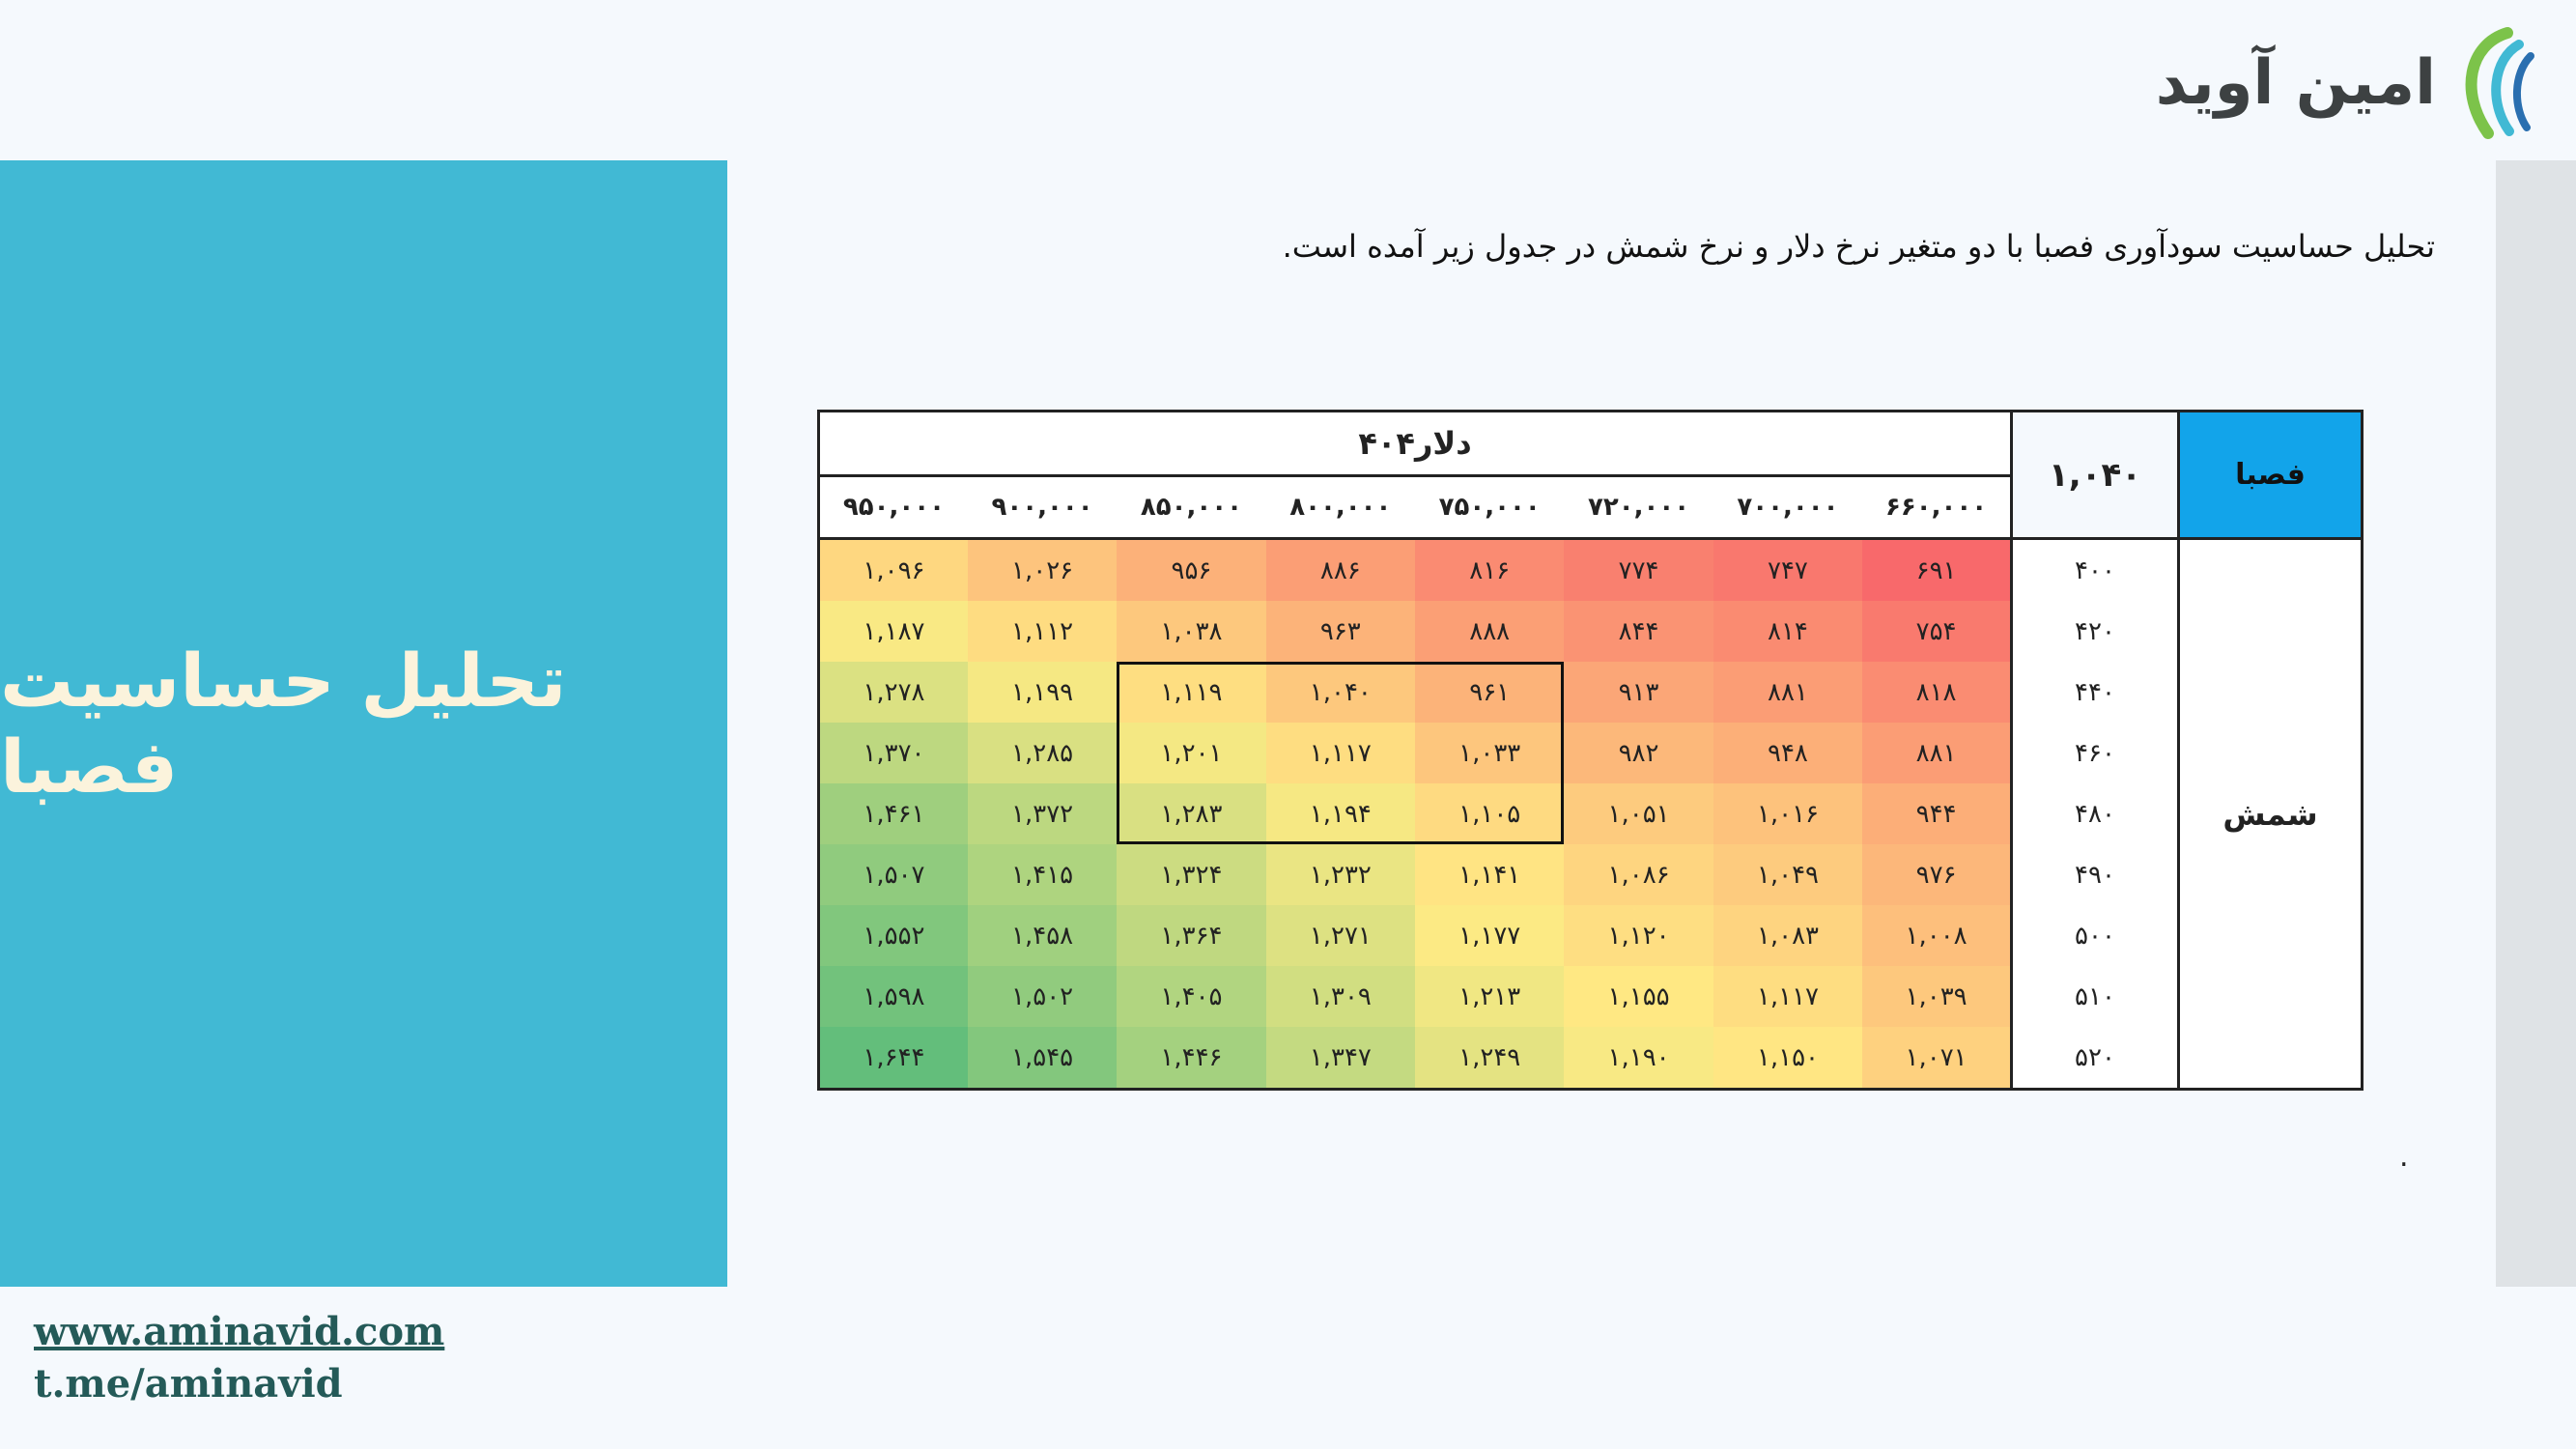 The image size is (2576, 1449). Describe the element at coordinates (1191, 753) in the screenshot. I see `table-cell: ۱,۲۰۱` at that location.